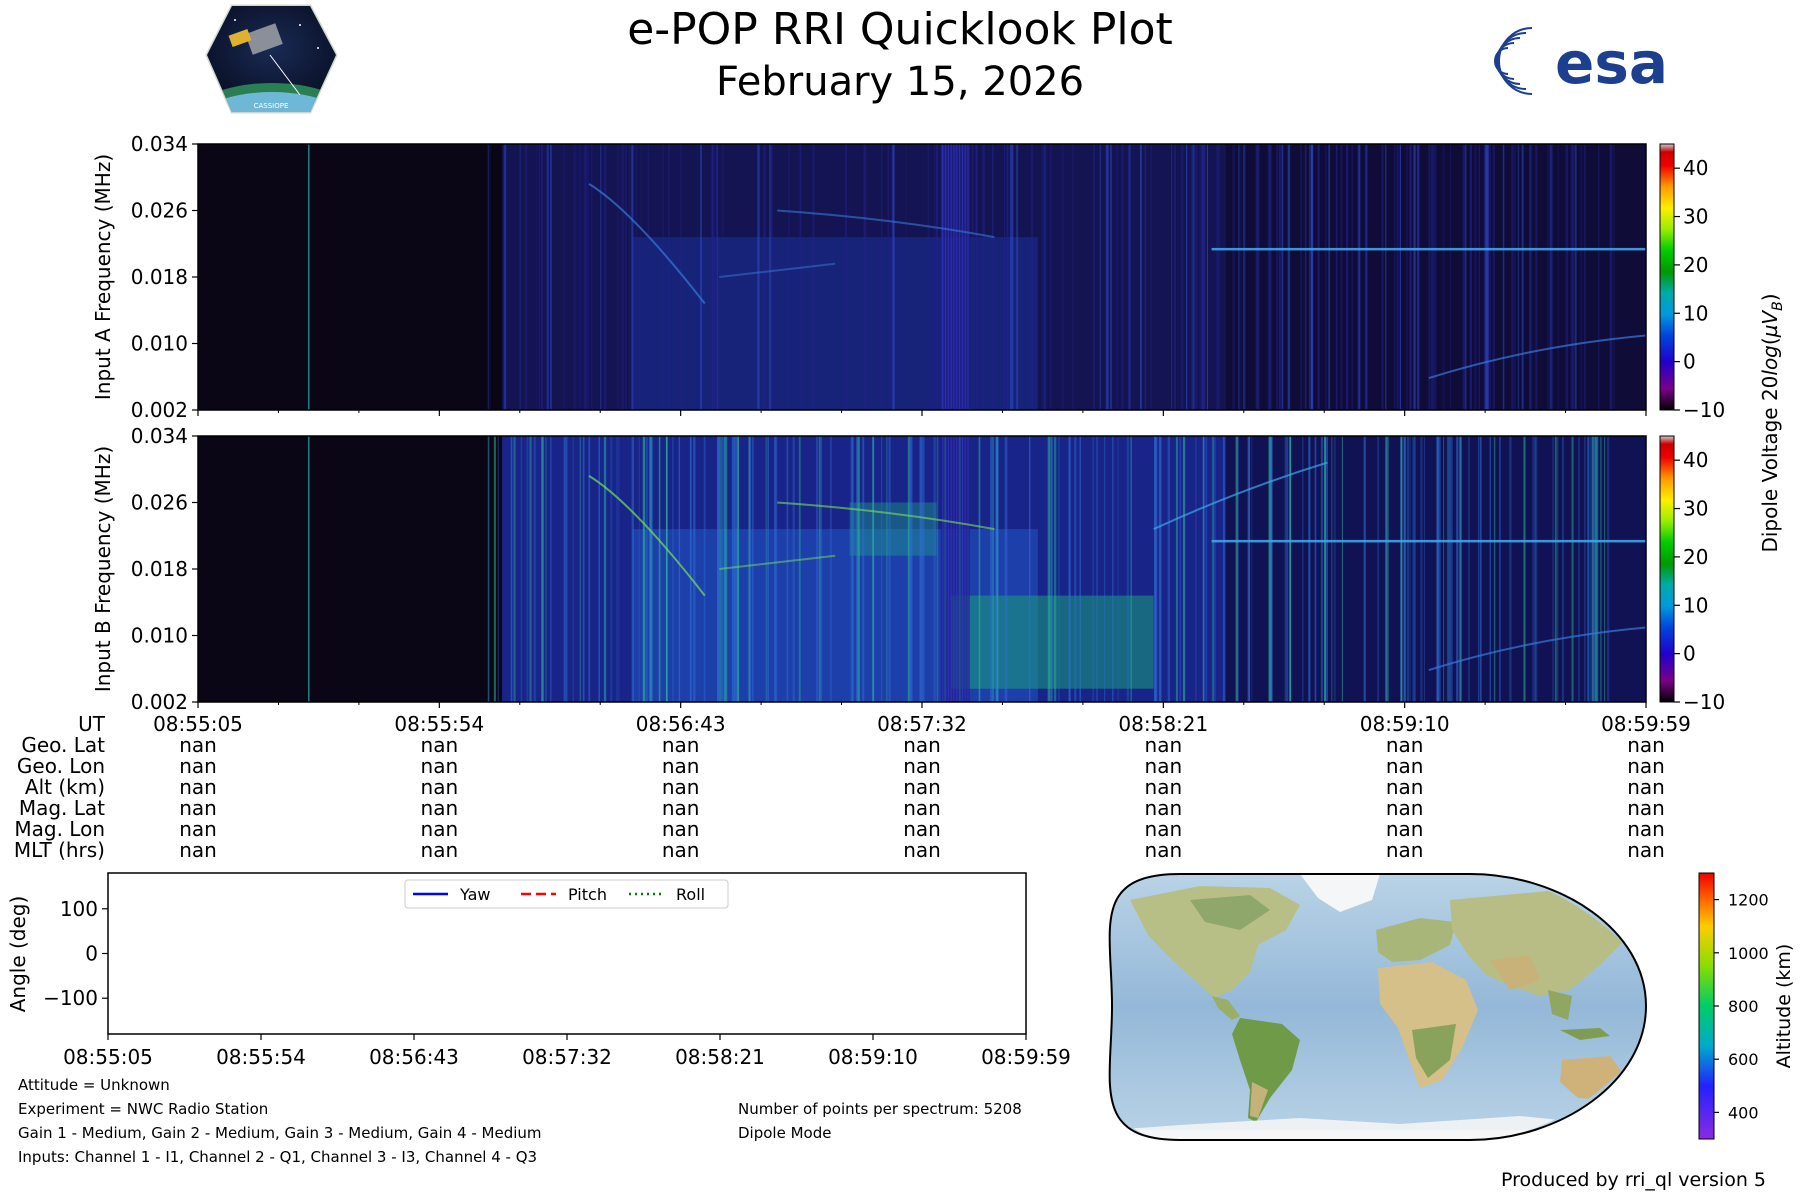 The width and height of the screenshot is (1800, 1200). I want to click on info-right-line: Dipole Mode, so click(784, 1133).